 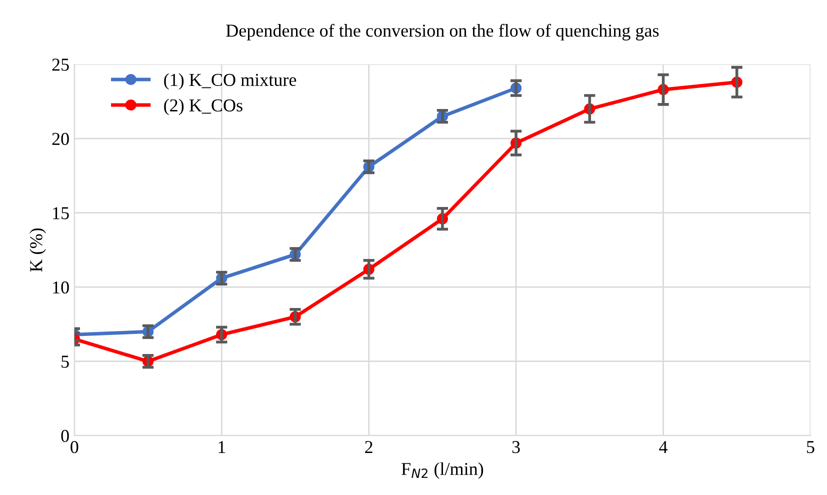 What do you see at coordinates (663, 447) in the screenshot?
I see `x-tick-label: 4` at bounding box center [663, 447].